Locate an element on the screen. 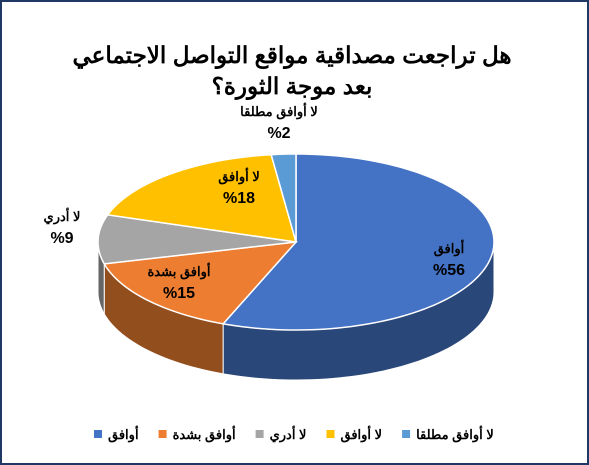 The image size is (589, 465). legend-label: أوافق بشدة is located at coordinates (204, 434).